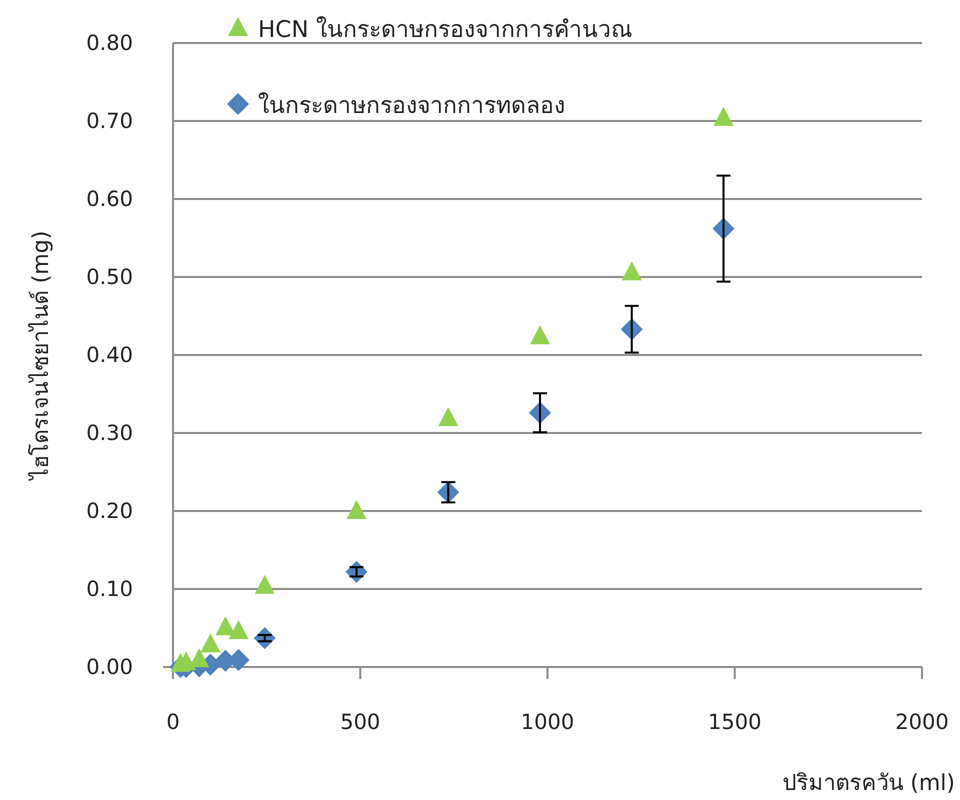 This screenshot has width=960, height=800. What do you see at coordinates (109, 433) in the screenshot?
I see `y-tick-label: 0.30` at bounding box center [109, 433].